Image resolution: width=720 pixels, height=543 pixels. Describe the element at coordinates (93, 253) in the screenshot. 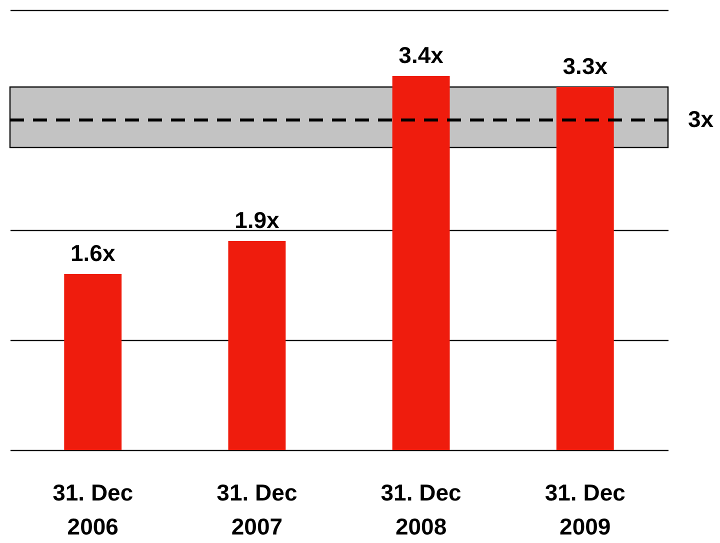

I see `data-label: 1.6x` at that location.